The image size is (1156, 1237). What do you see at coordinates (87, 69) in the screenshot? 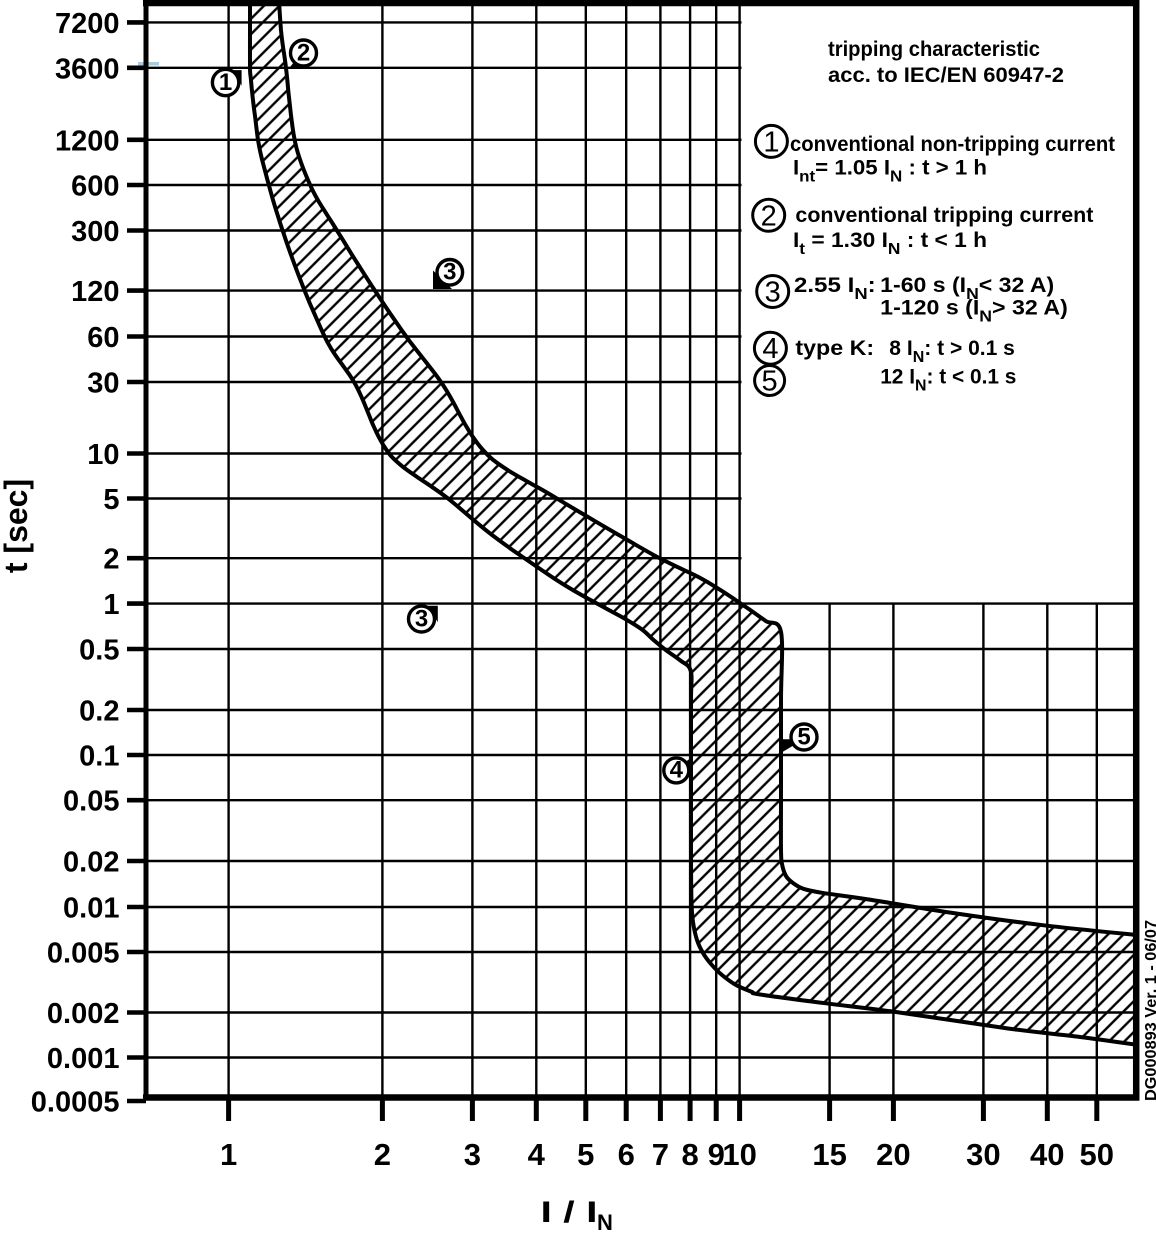
I see `svg-text: 3600` at bounding box center [87, 69].